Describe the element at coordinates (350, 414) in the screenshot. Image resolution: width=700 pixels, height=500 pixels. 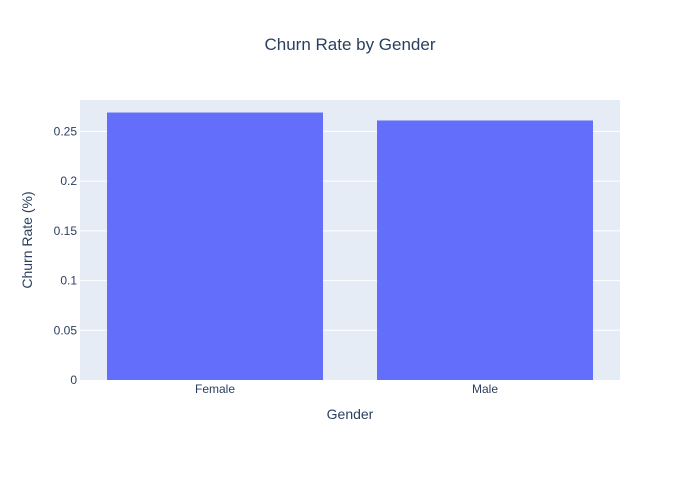
I see `x-axis-title: Gender` at that location.